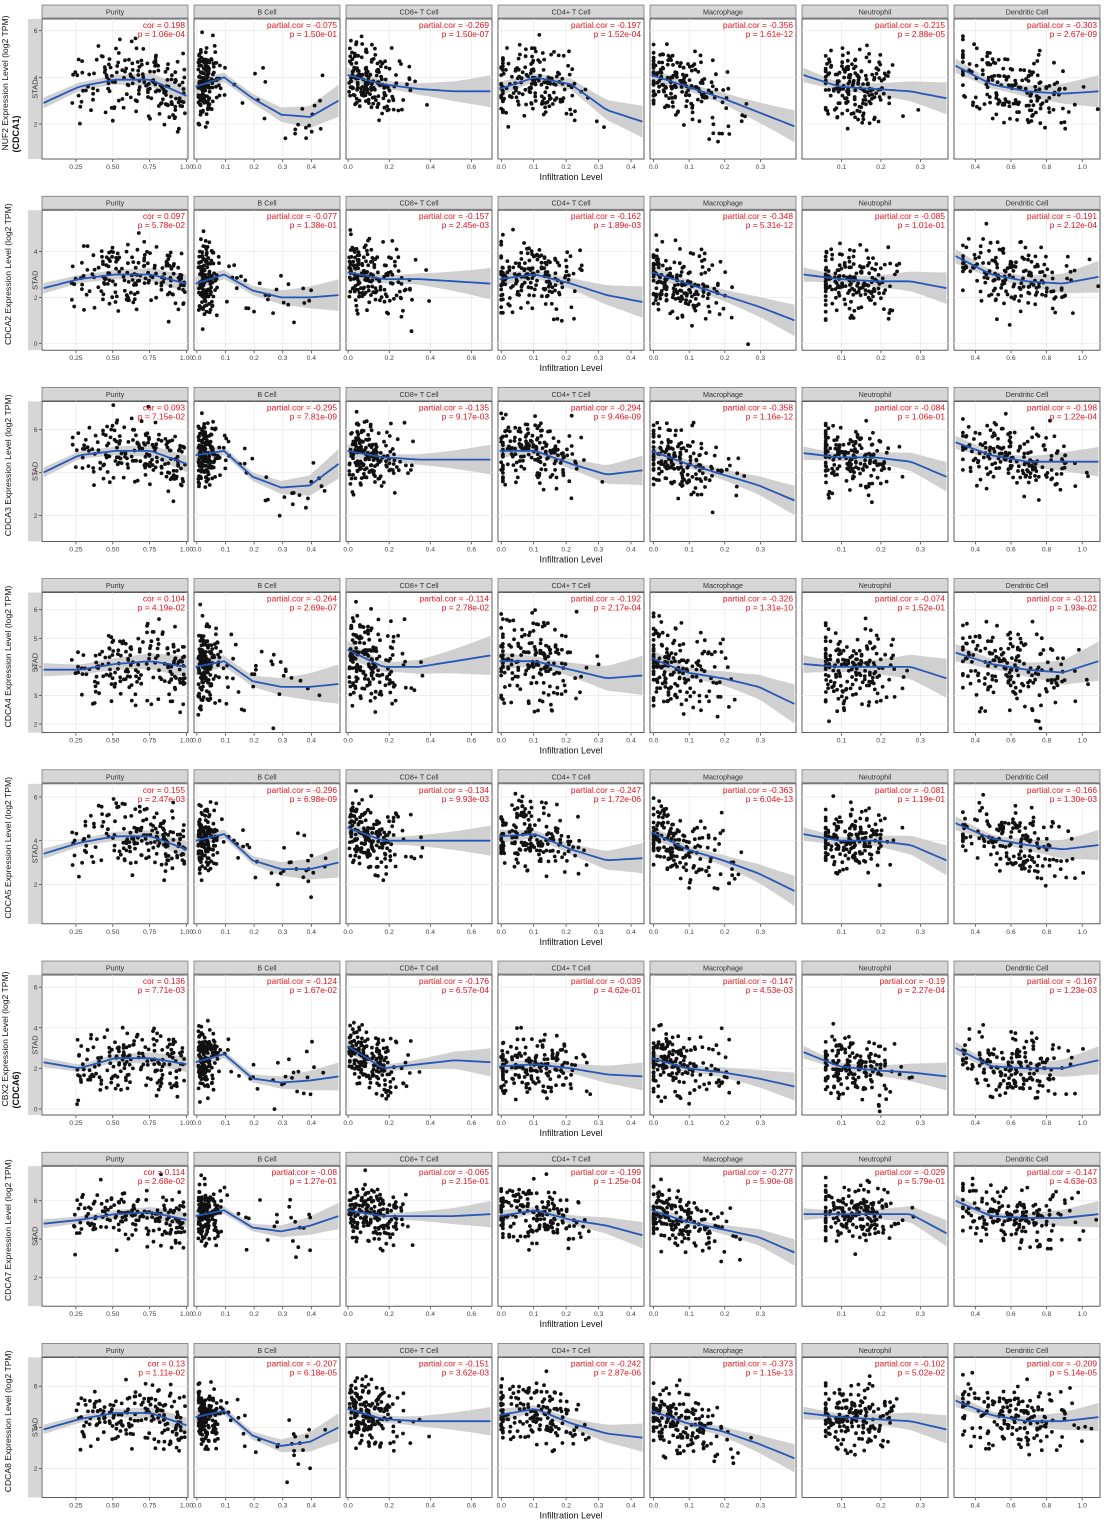  Describe the element at coordinates (570, 368) in the screenshot. I see `x-axis-title: Infiltration Level` at that location.